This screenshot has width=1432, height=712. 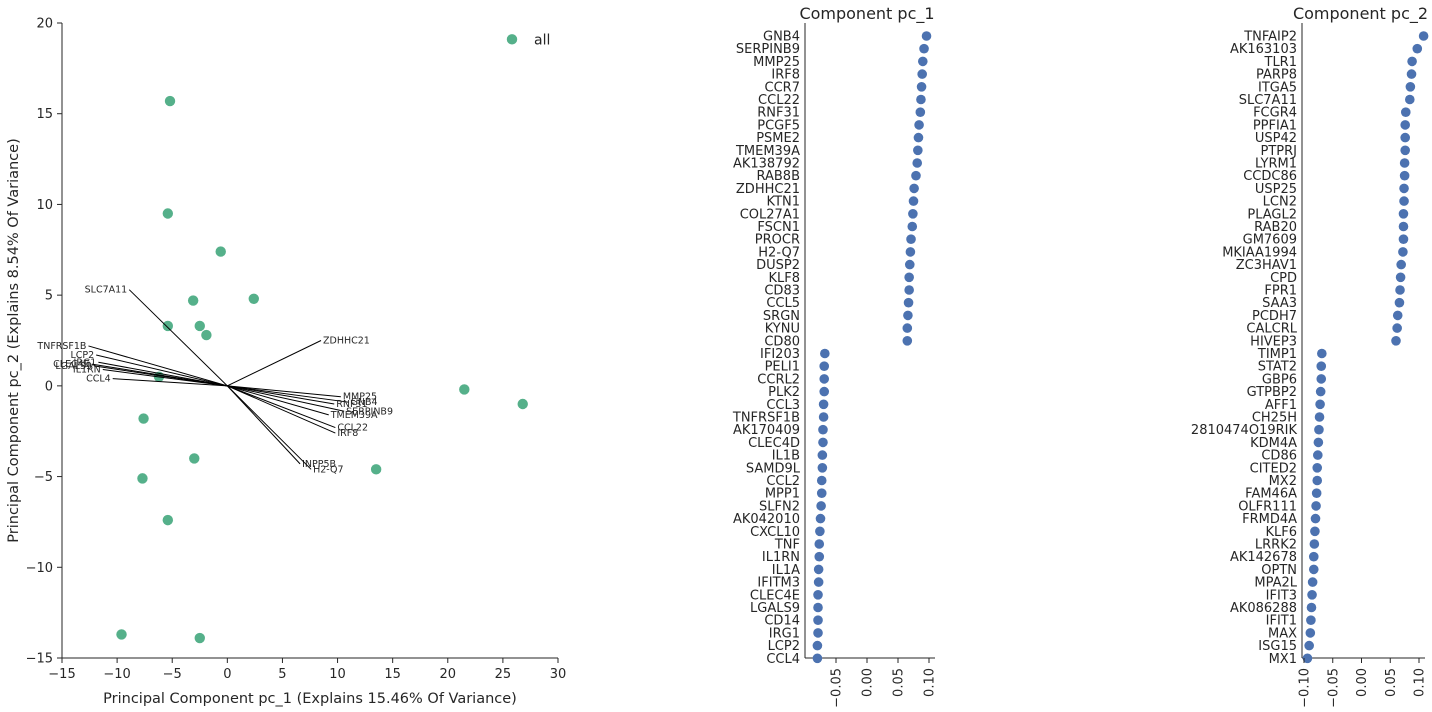 I want to click on gene-label: CD86, so click(x=1279, y=456).